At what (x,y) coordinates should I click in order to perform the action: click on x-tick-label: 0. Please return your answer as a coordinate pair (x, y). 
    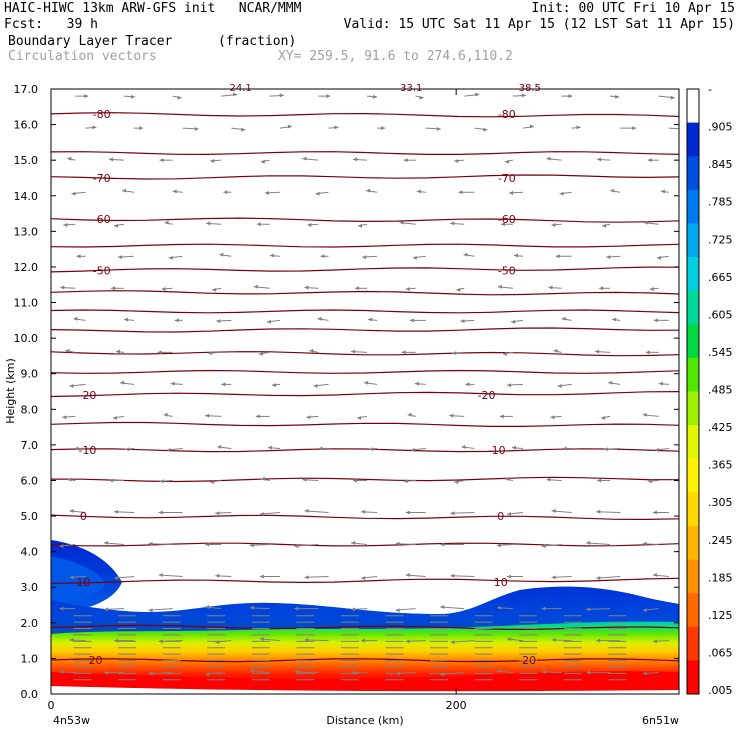
    Looking at the image, I should click on (51, 705).